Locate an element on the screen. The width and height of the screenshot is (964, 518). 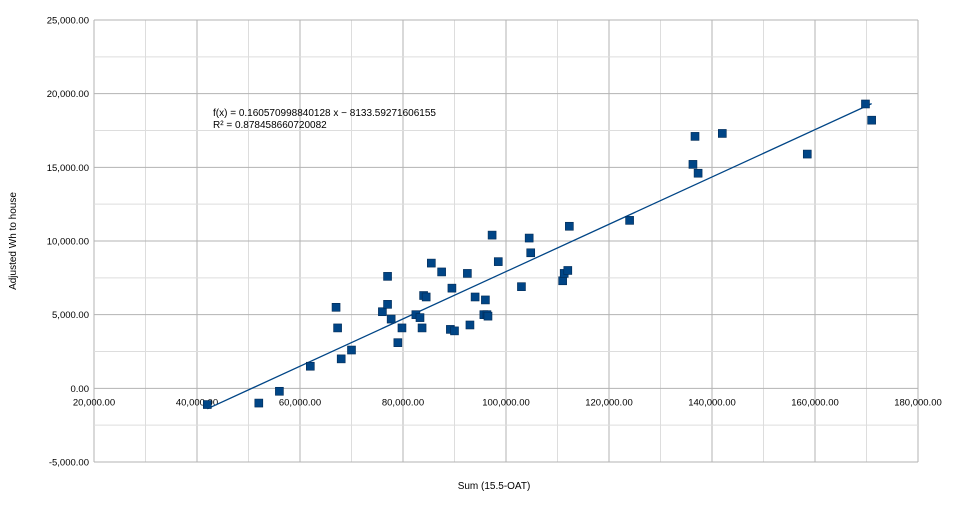
y-tick-label: 5,000.00 is located at coordinates (70, 315).